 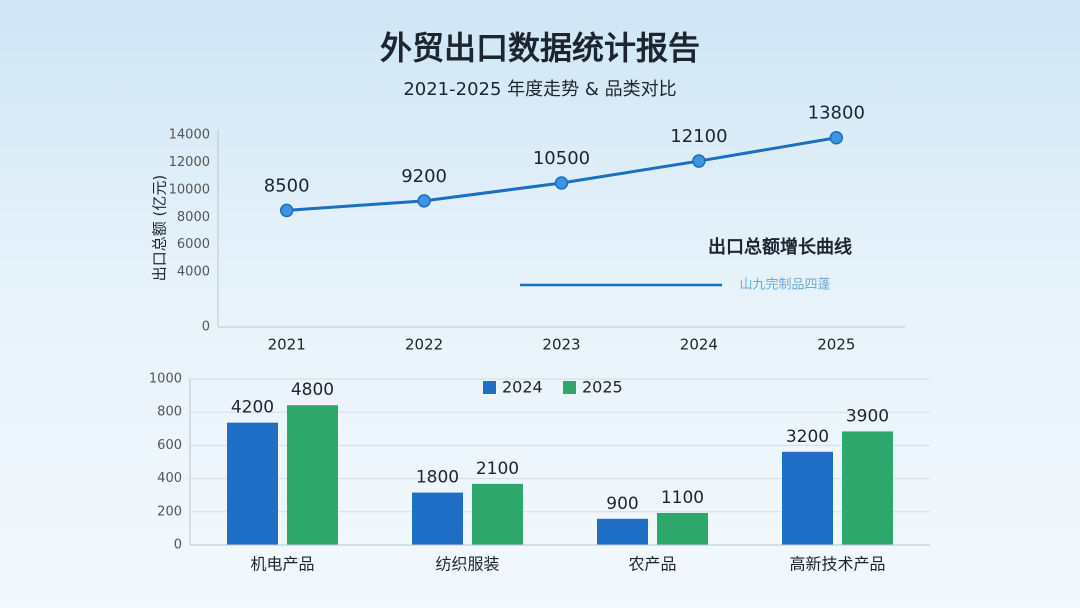 I want to click on y-tick-label: 200, so click(x=169, y=511).